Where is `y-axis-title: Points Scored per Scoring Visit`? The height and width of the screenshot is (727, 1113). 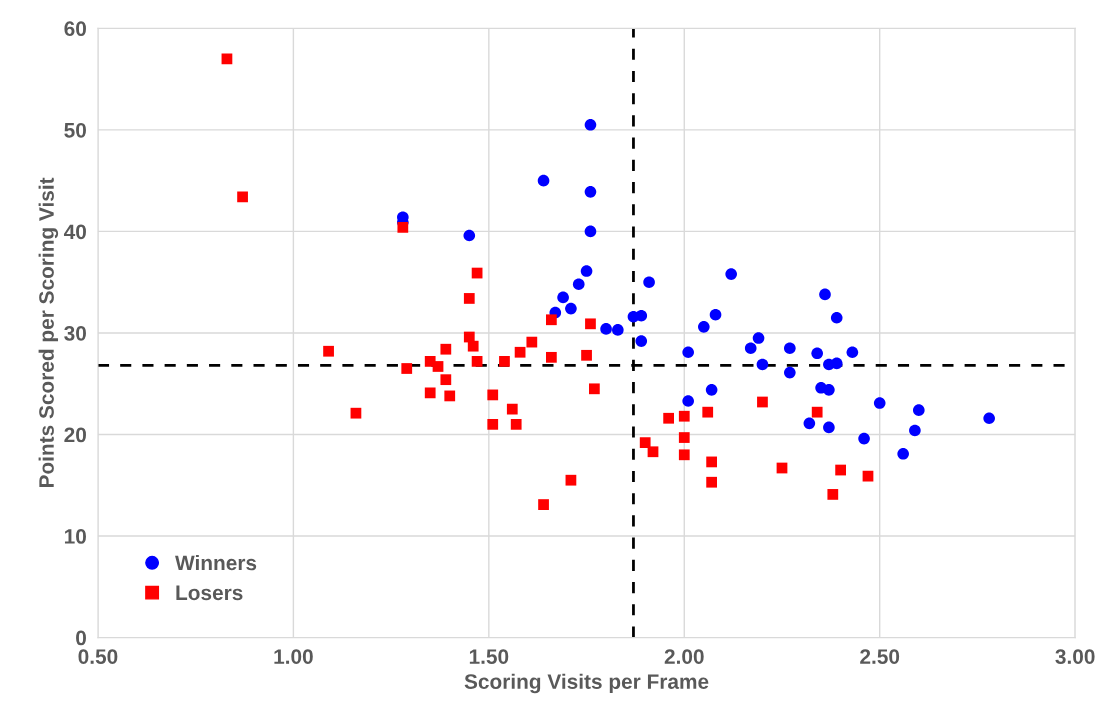
y-axis-title: Points Scored per Scoring Visit is located at coordinates (48, 332).